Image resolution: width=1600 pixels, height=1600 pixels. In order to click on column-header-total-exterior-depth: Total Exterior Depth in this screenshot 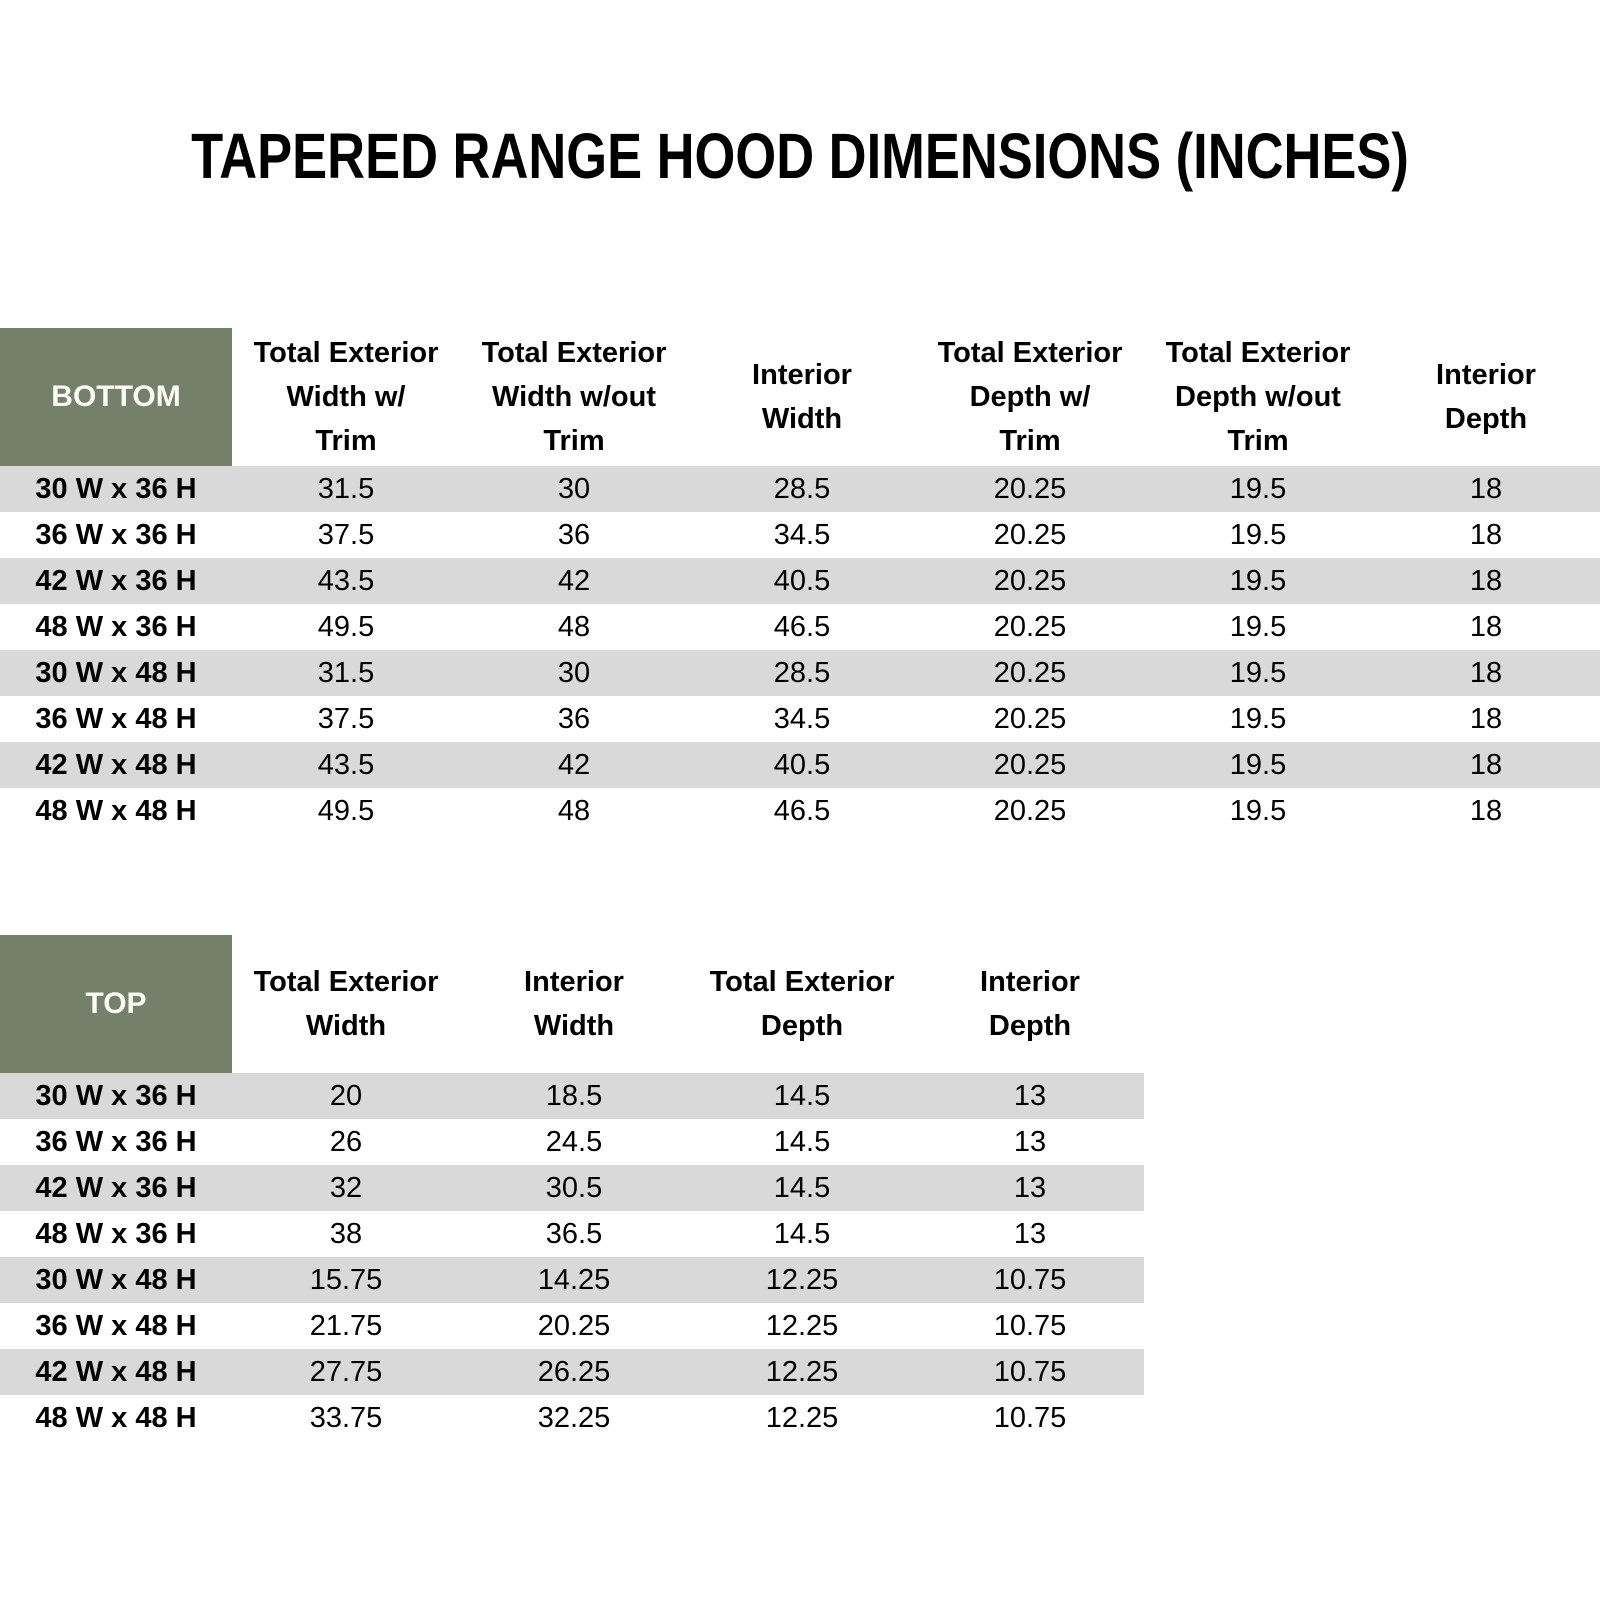, I will do `click(802, 1004)`.